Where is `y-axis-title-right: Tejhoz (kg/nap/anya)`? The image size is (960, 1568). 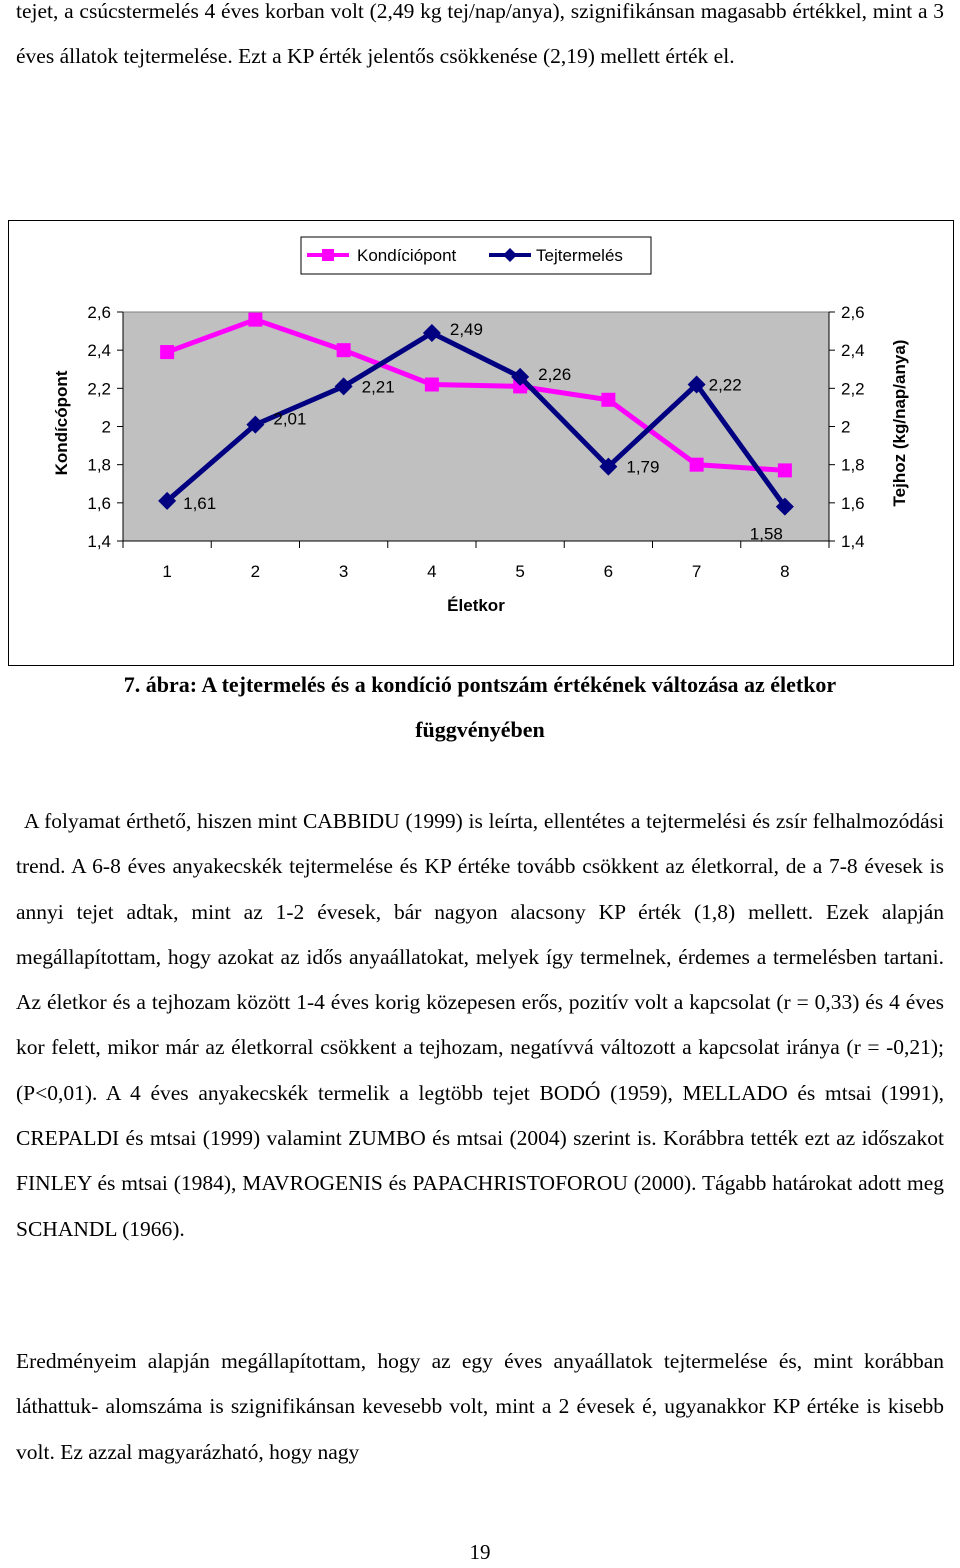 y-axis-title-right: Tejhoz (kg/nap/anya) is located at coordinates (899, 423).